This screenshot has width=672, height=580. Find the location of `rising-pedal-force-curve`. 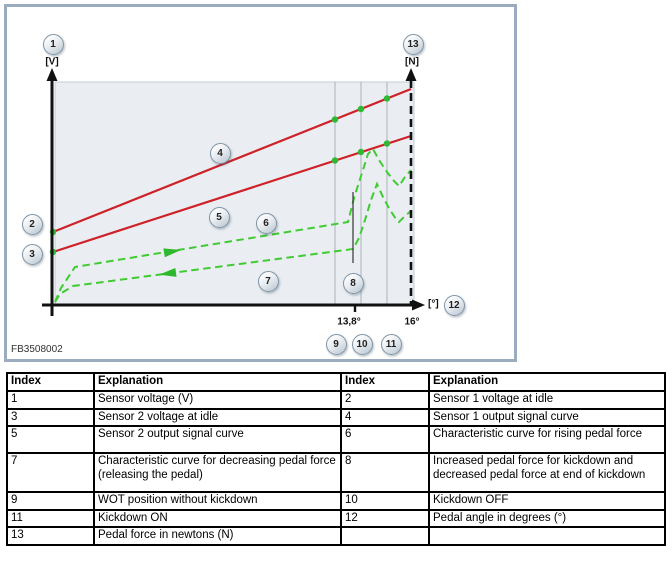

rising-pedal-force-curve is located at coordinates (233, 225).